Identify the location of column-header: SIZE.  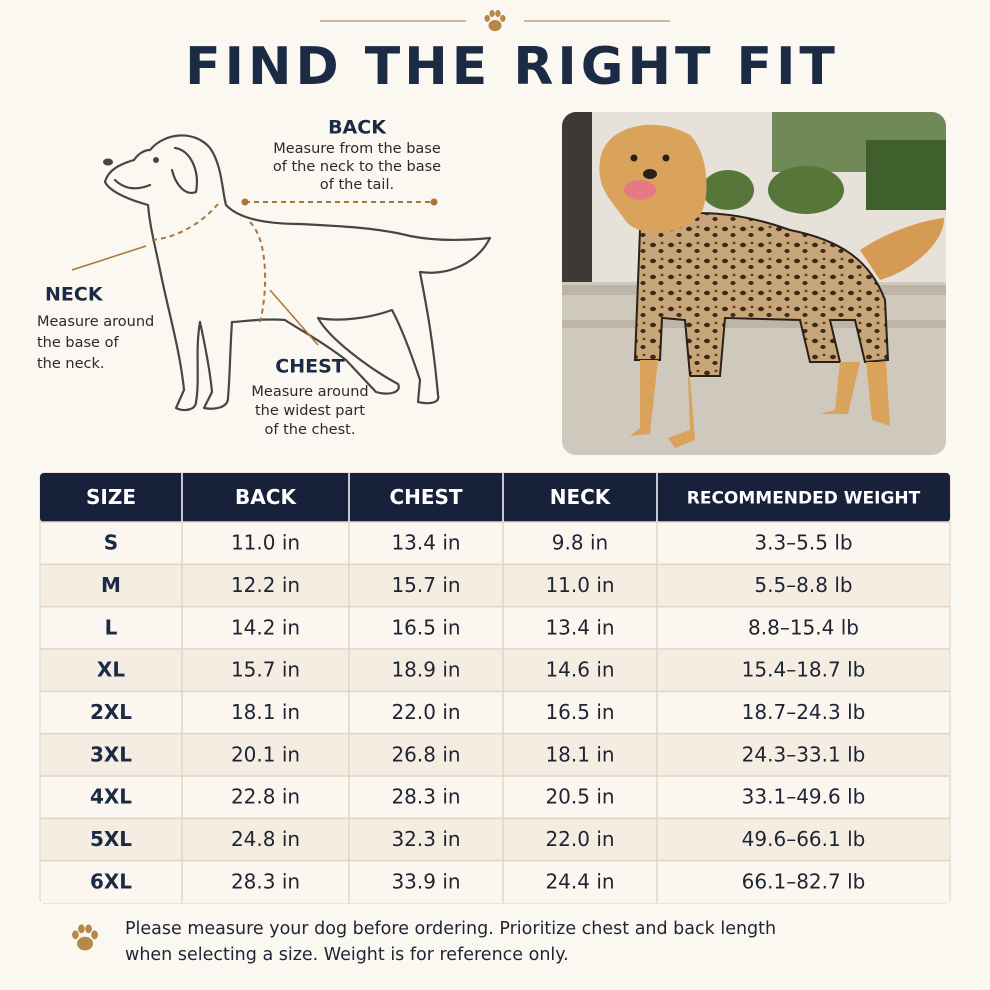
(111, 497).